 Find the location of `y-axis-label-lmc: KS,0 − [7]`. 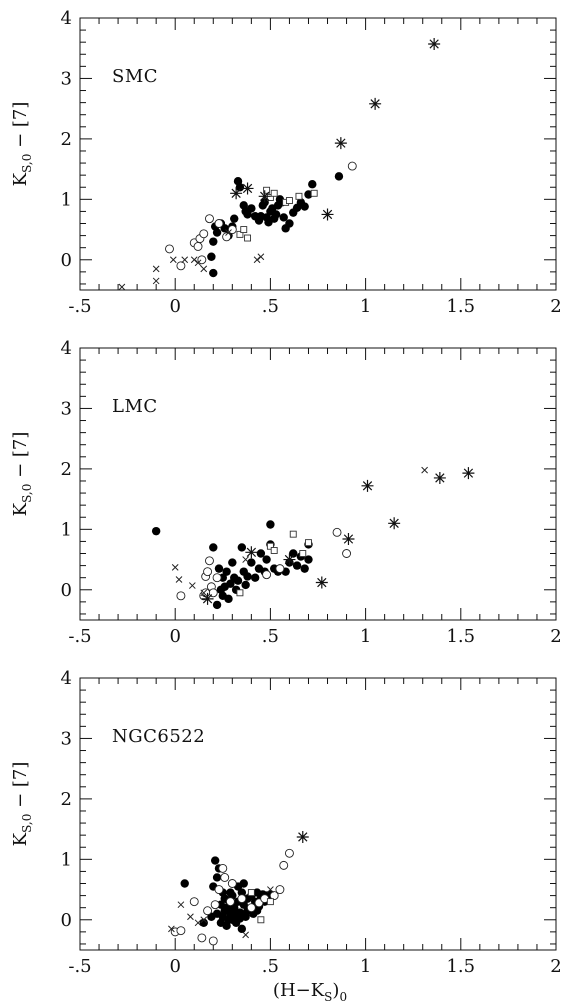

y-axis-label-lmc: KS,0 − [7] is located at coordinates (22, 474).